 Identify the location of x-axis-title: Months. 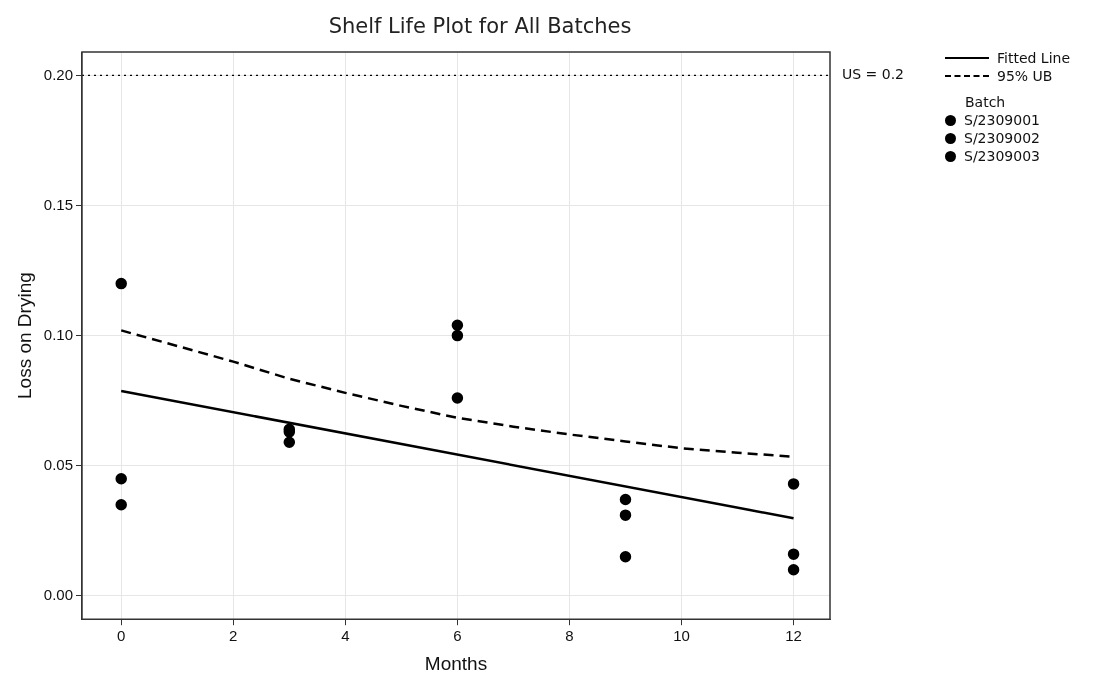
(456, 663).